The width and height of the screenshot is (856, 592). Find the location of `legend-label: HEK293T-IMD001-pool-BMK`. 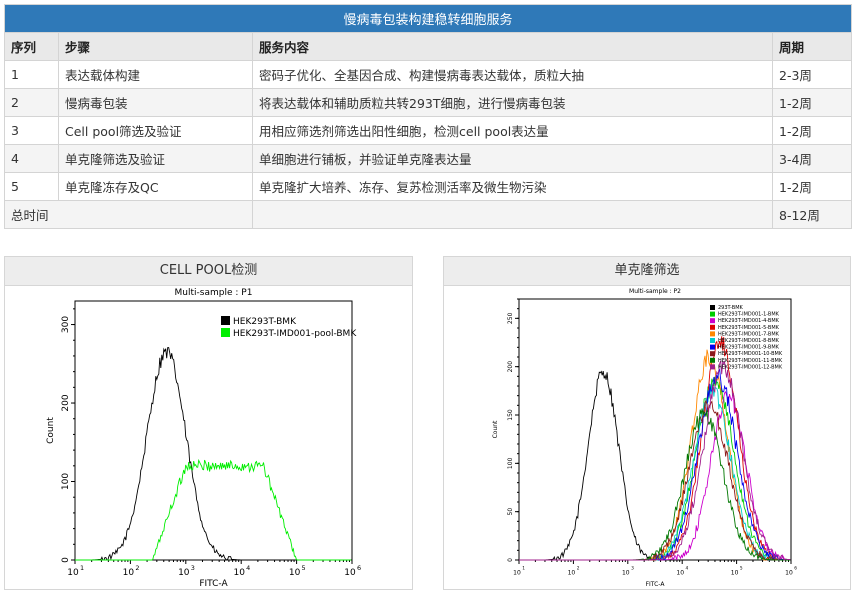

legend-label: HEK293T-IMD001-pool-BMK is located at coordinates (295, 334).